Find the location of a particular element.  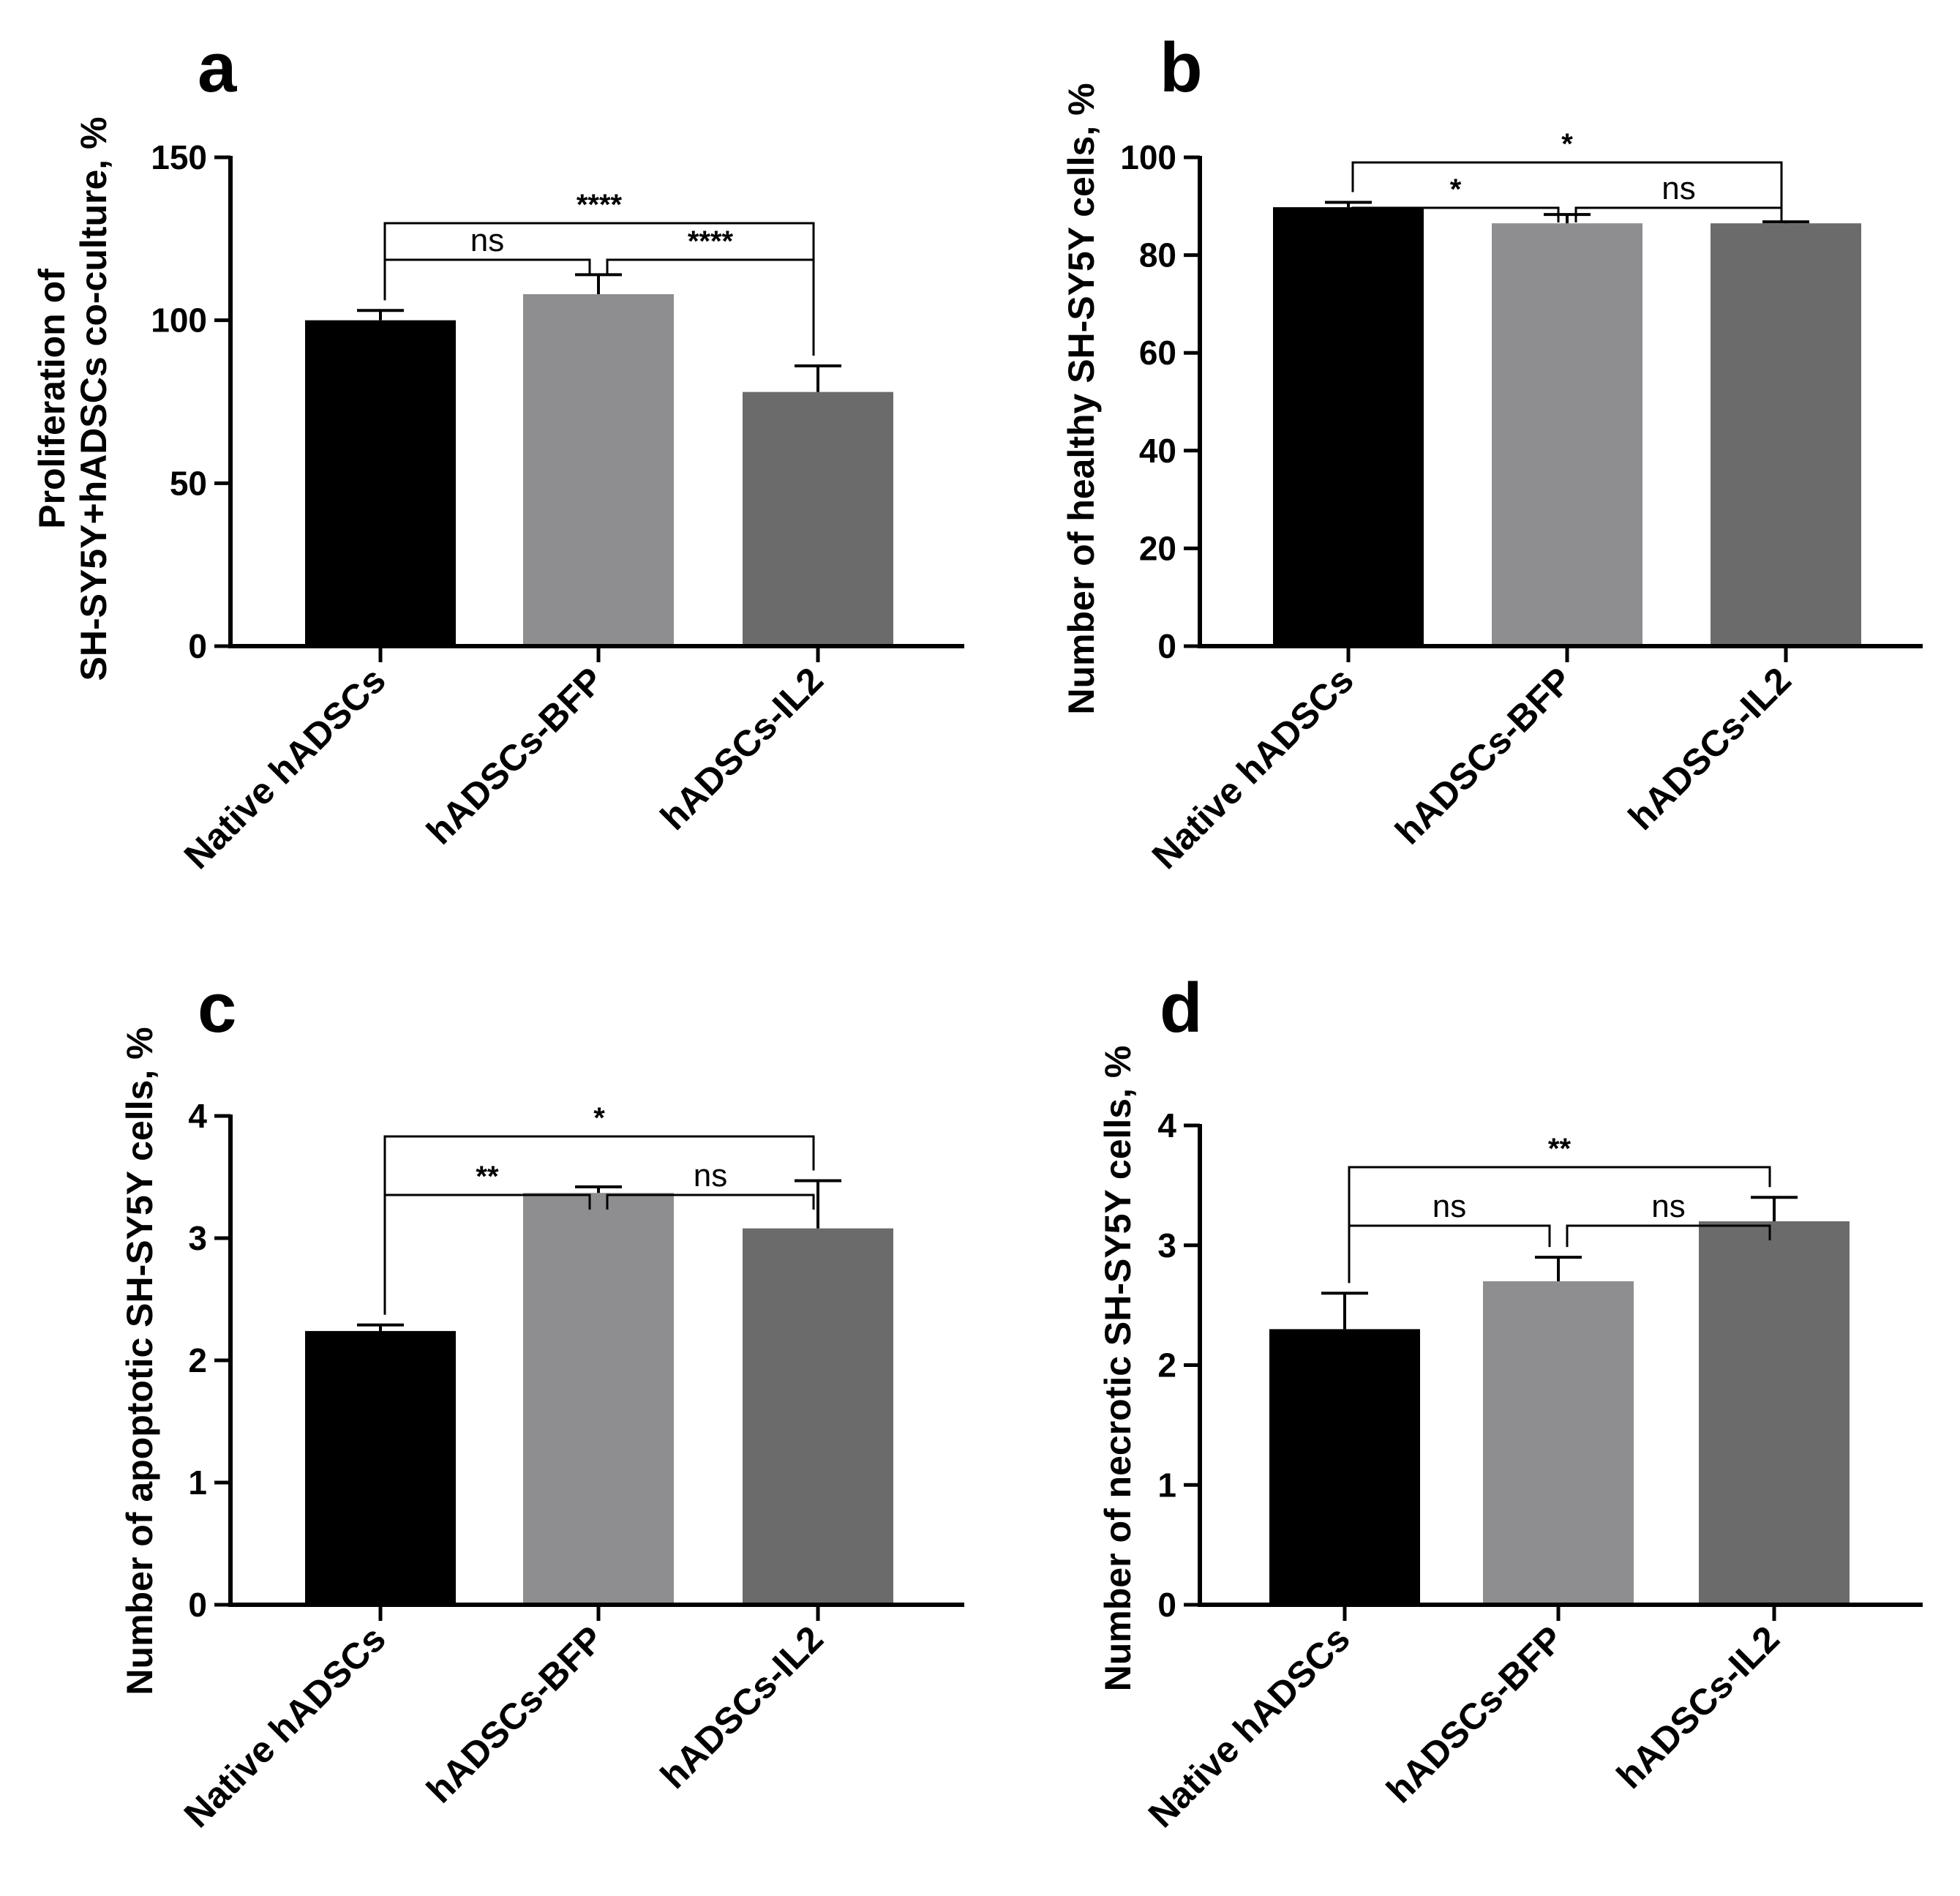

y-tick-label: 40 is located at coordinates (1157, 451).